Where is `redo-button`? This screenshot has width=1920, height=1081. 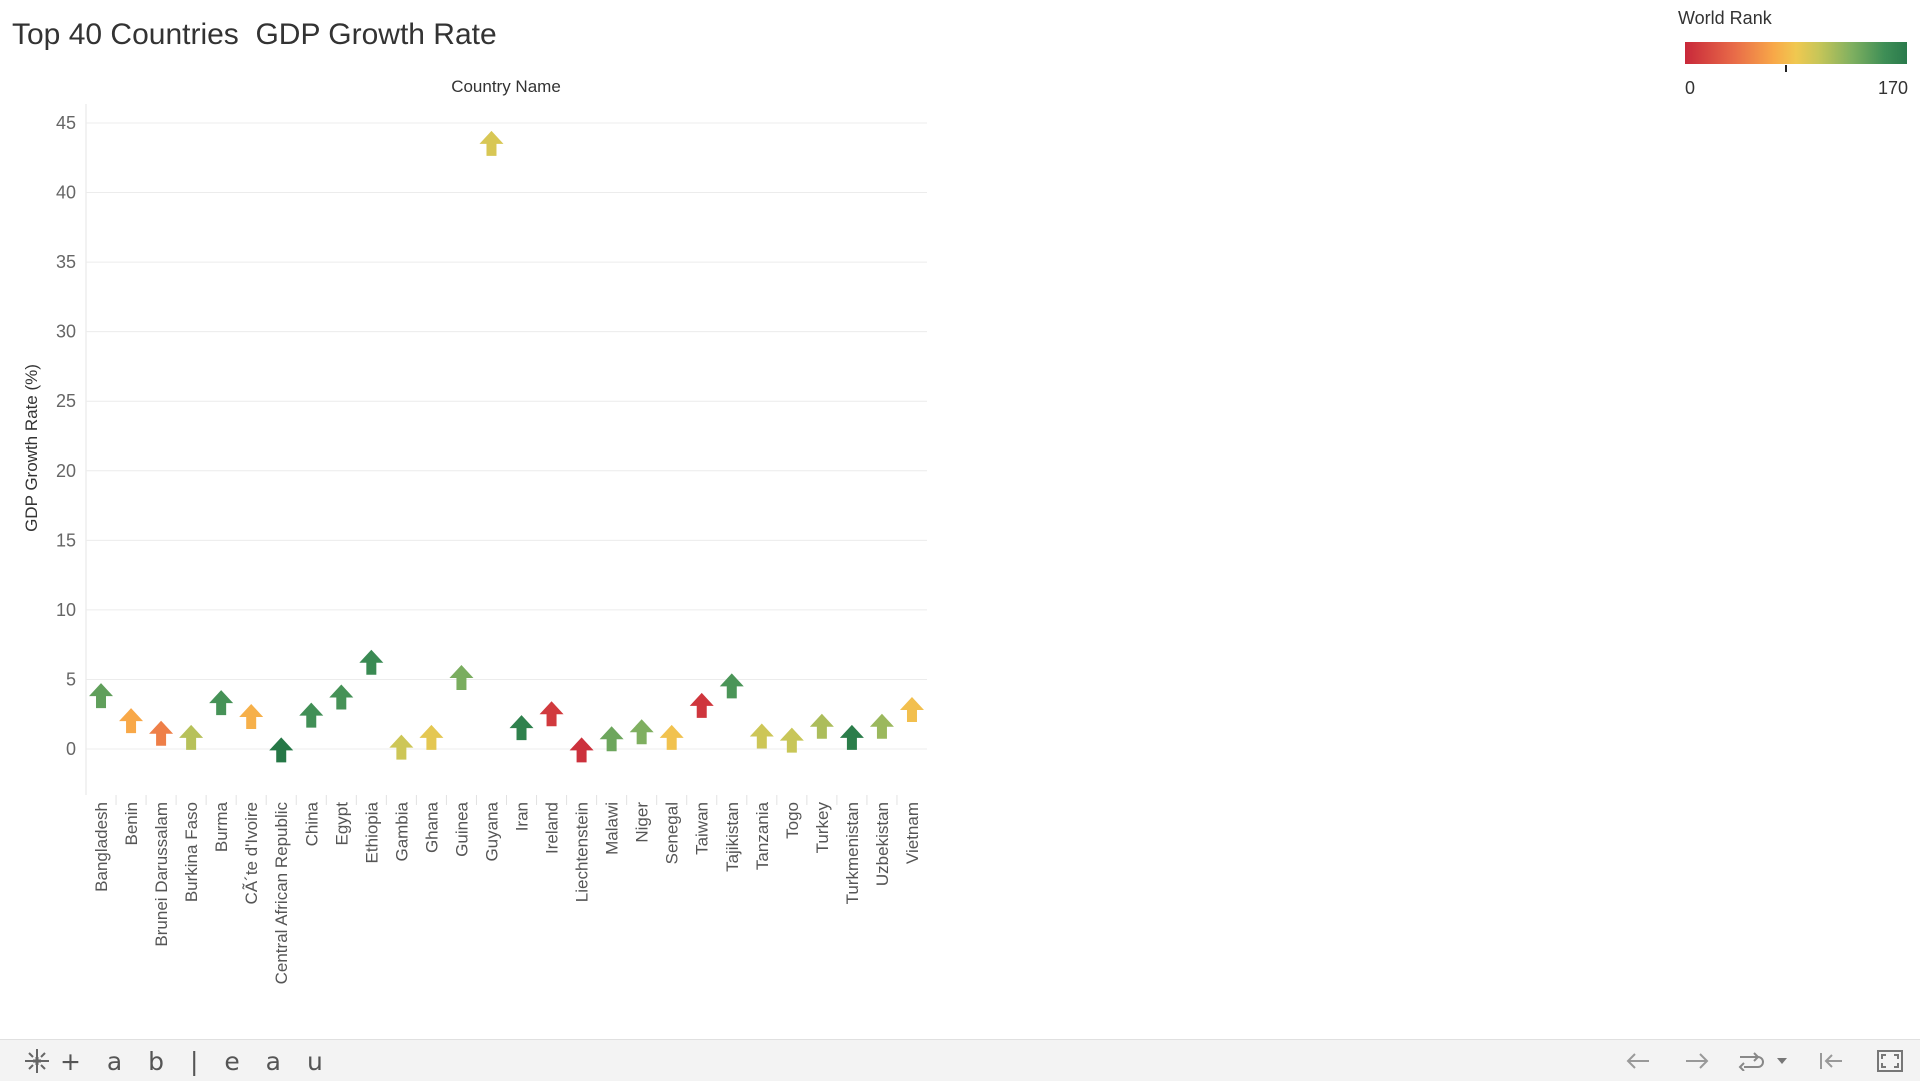
redo-button is located at coordinates (1697, 1061).